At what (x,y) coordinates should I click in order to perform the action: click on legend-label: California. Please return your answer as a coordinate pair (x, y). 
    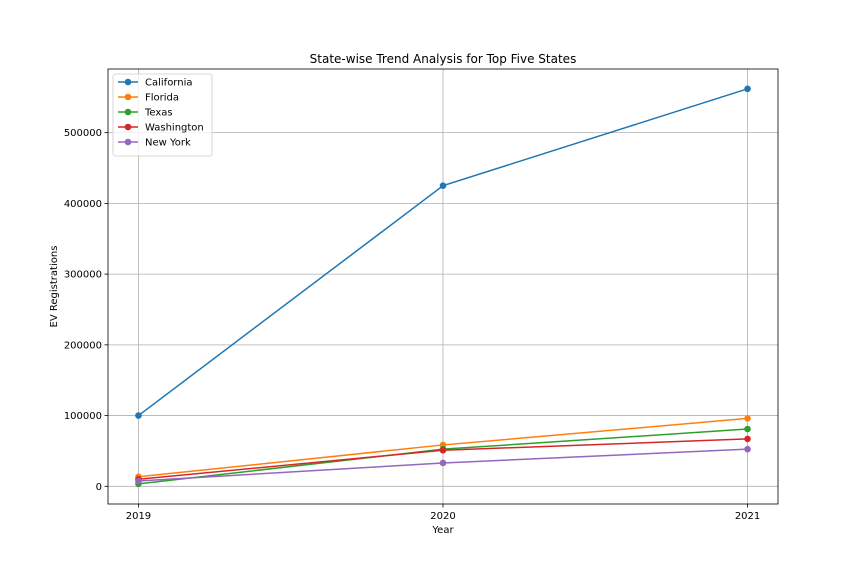
    Looking at the image, I should click on (169, 83).